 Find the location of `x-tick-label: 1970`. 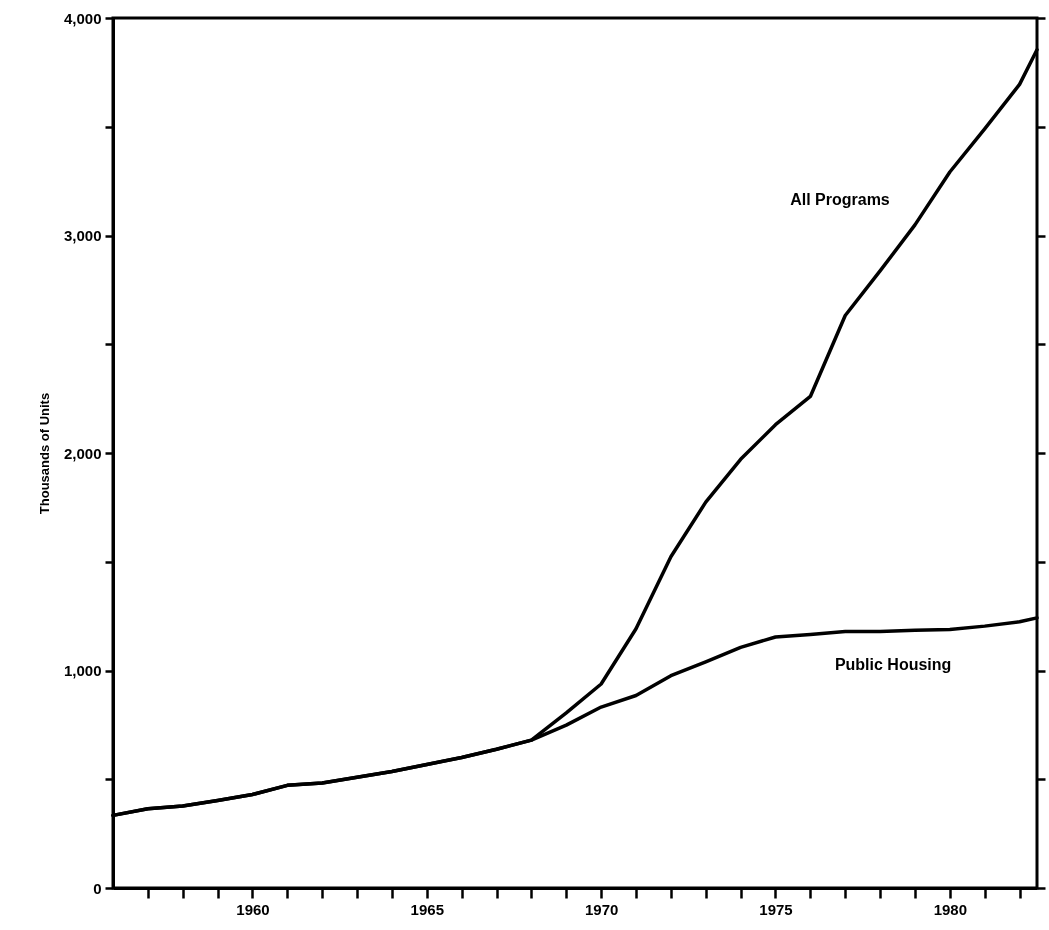

x-tick-label: 1970 is located at coordinates (601, 909).